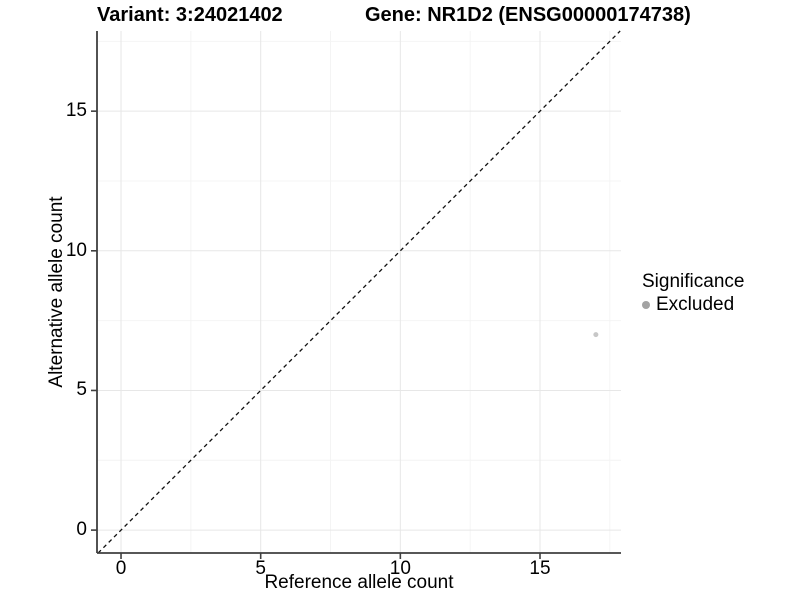 Image resolution: width=800 pixels, height=600 pixels. I want to click on legend-item-excluded: Excluded, so click(693, 305).